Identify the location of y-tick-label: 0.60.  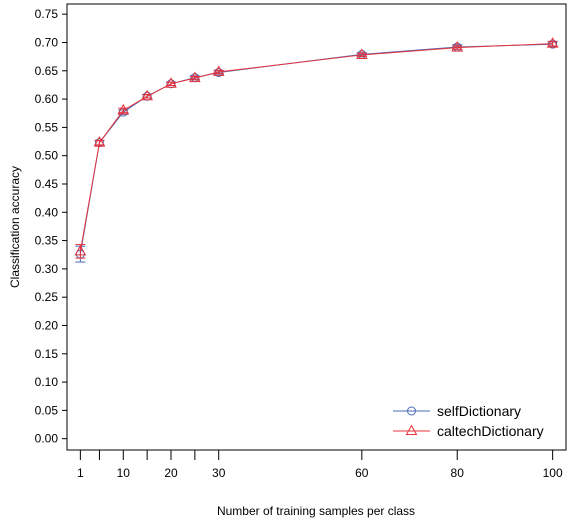
(47, 99).